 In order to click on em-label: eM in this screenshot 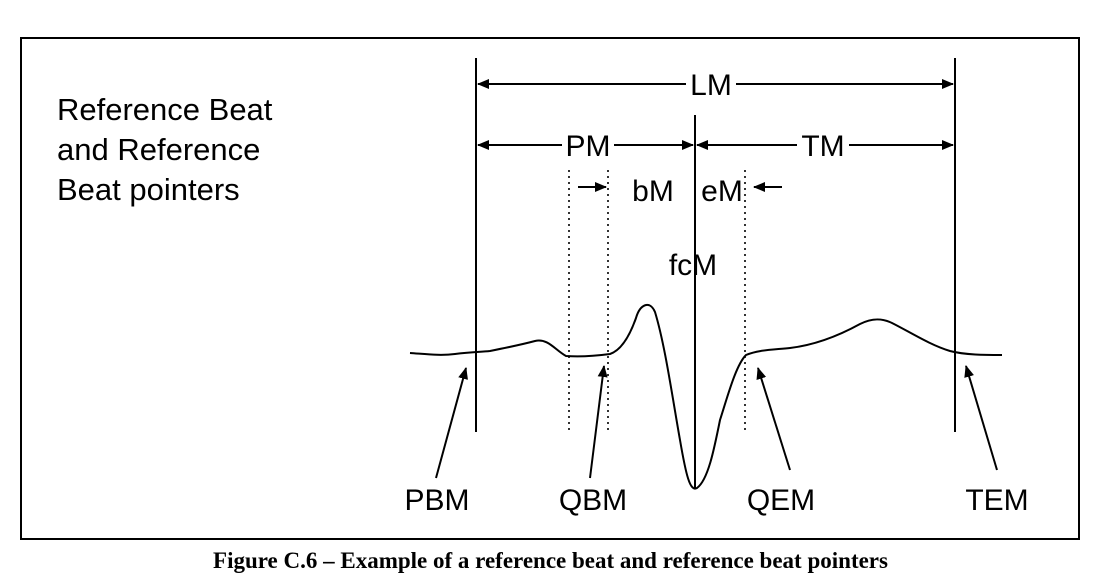, I will do `click(722, 191)`.